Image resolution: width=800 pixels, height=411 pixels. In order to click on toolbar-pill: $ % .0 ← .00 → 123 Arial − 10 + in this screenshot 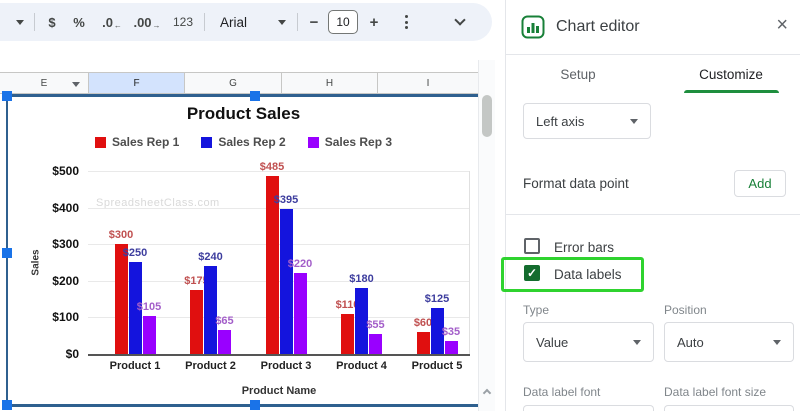, I will do `click(246, 22)`.